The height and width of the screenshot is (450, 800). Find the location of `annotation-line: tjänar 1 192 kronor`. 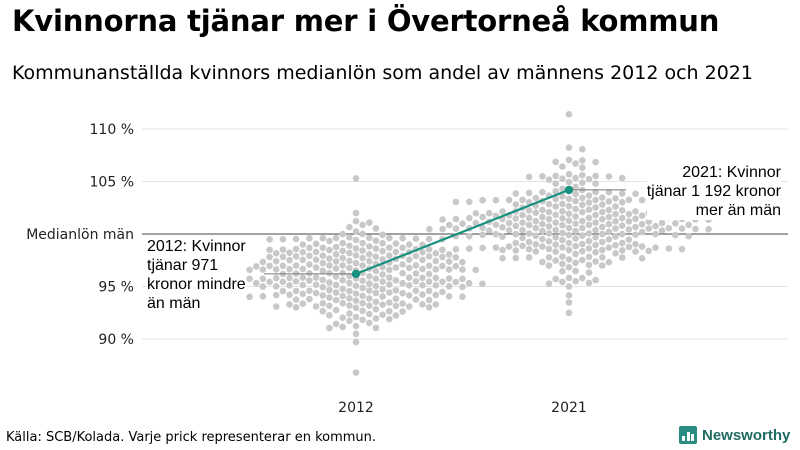

annotation-line: tjänar 1 192 kronor is located at coordinates (713, 191).